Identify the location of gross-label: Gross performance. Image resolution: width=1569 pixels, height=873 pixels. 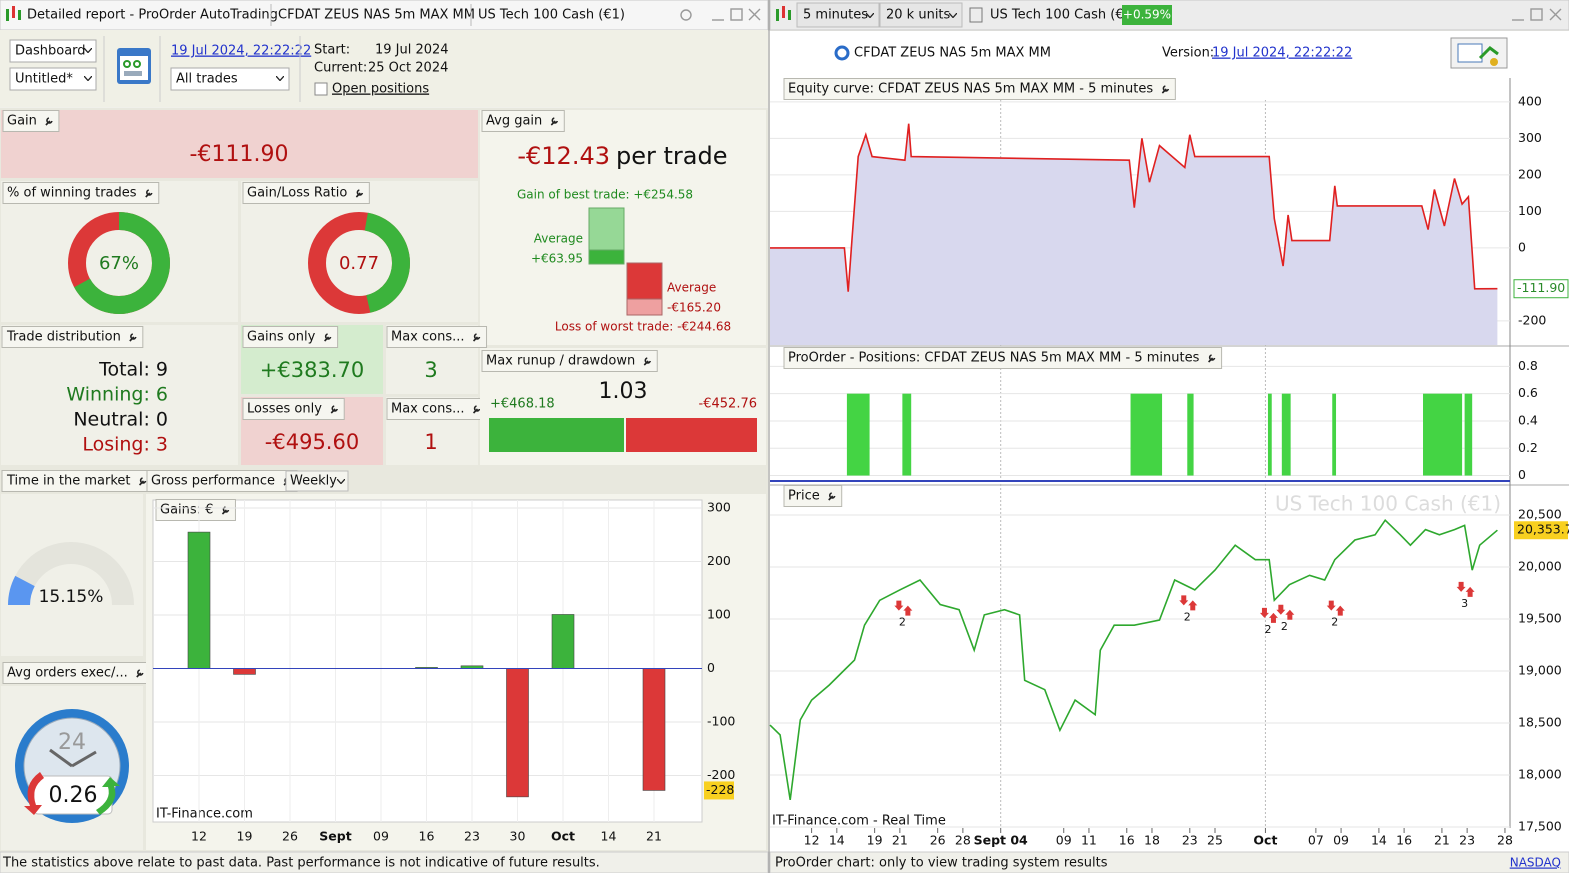
(213, 481).